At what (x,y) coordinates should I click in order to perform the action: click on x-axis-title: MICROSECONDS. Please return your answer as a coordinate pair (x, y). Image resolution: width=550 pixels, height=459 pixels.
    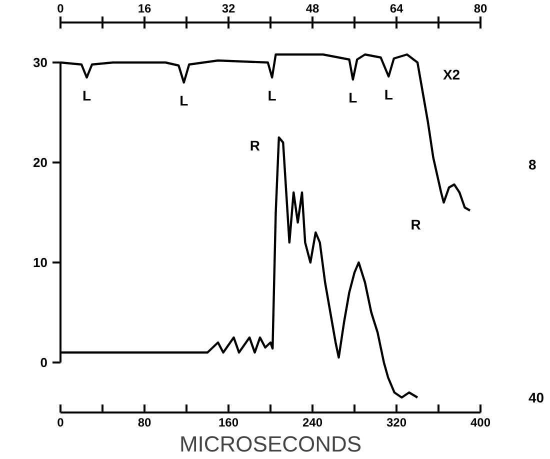
    Looking at the image, I should click on (270, 444).